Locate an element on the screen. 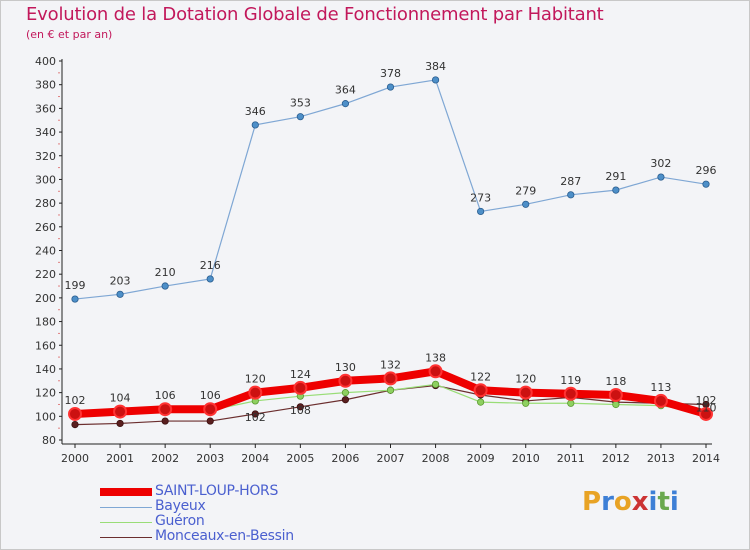  data-label-saint-loup-hors: 132 is located at coordinates (390, 364).